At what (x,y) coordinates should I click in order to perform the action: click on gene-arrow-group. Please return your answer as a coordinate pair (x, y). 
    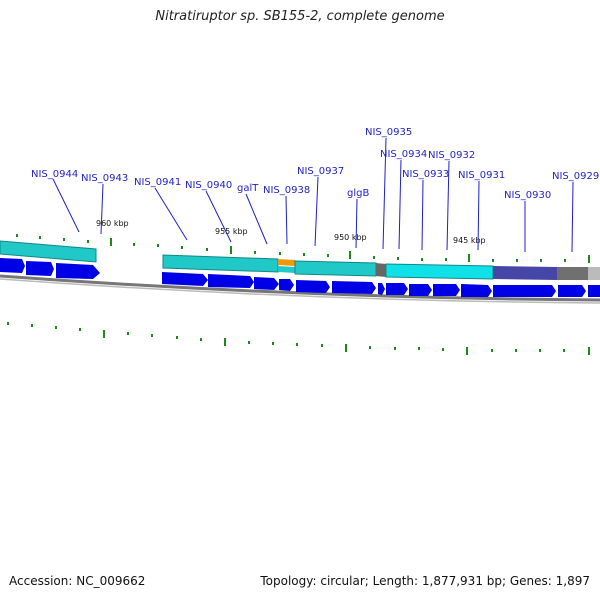
    Looking at the image, I should click on (300, 277).